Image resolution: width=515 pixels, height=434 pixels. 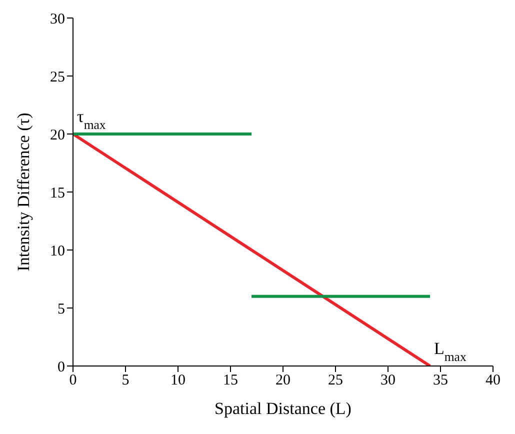 I want to click on y-tick-label: 5, so click(x=61, y=309).